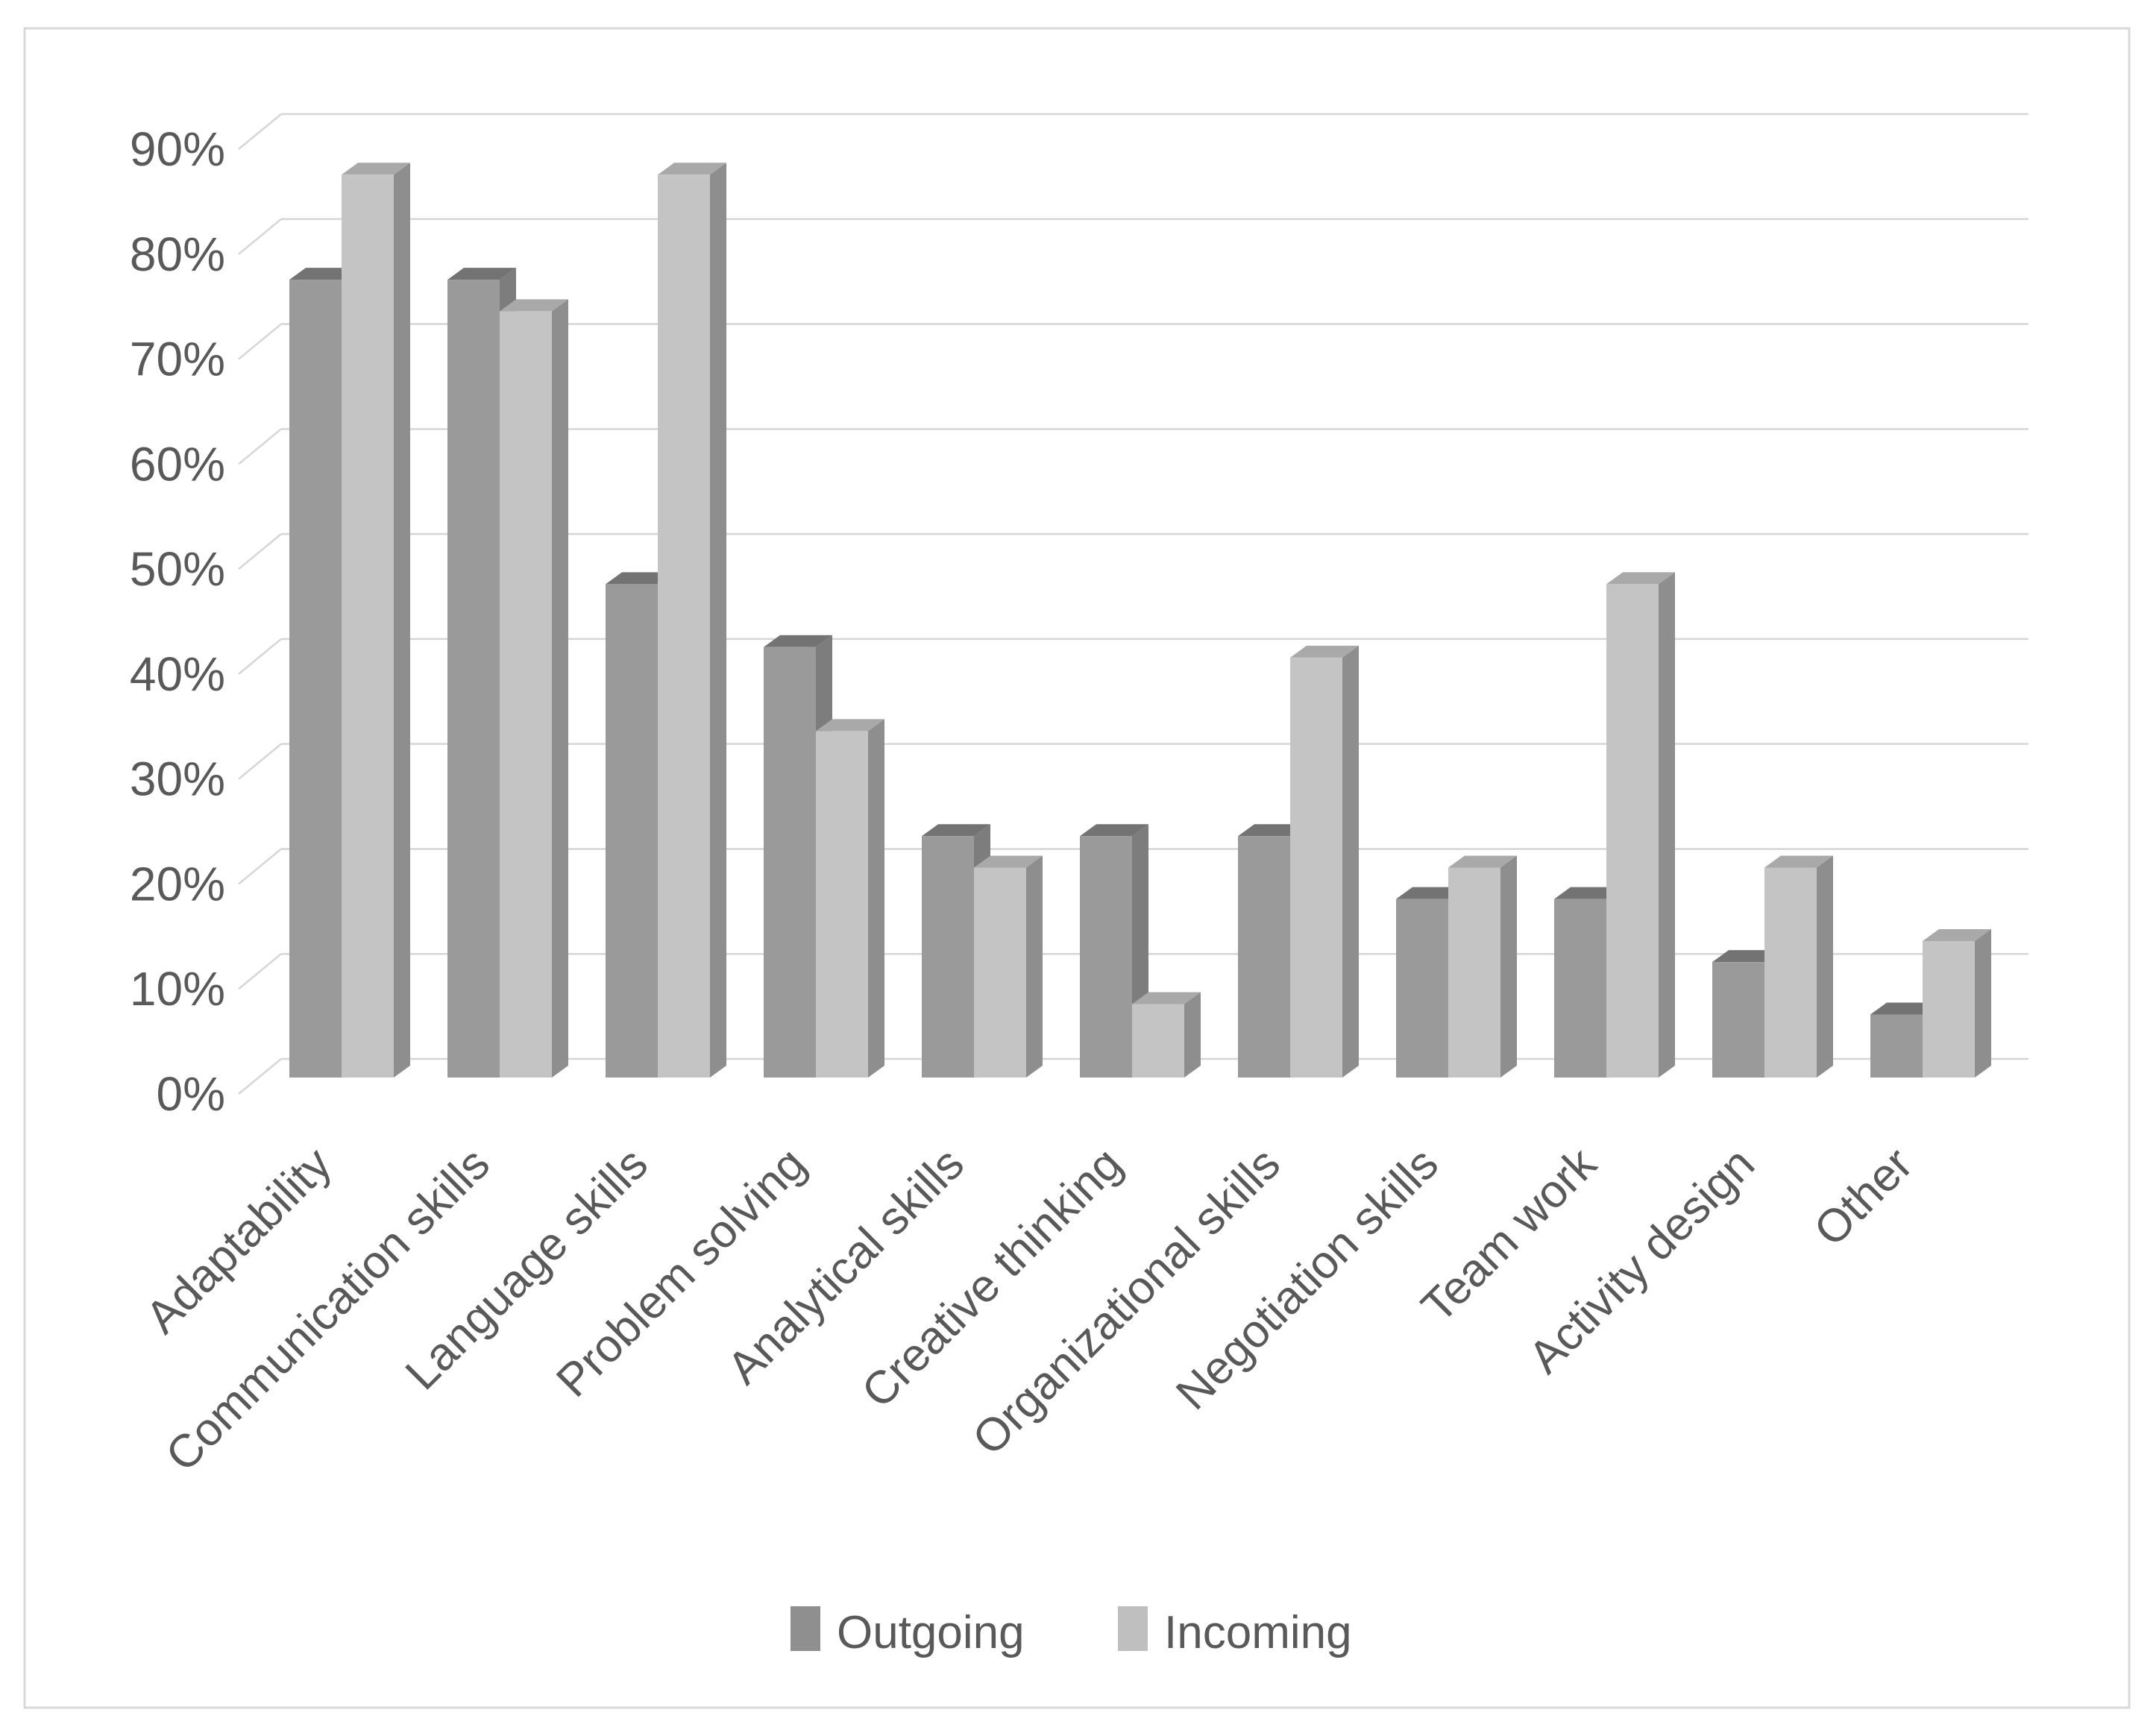 This screenshot has width=2156, height=1736. I want to click on bar-group-analytical-skills, so click(982, 951).